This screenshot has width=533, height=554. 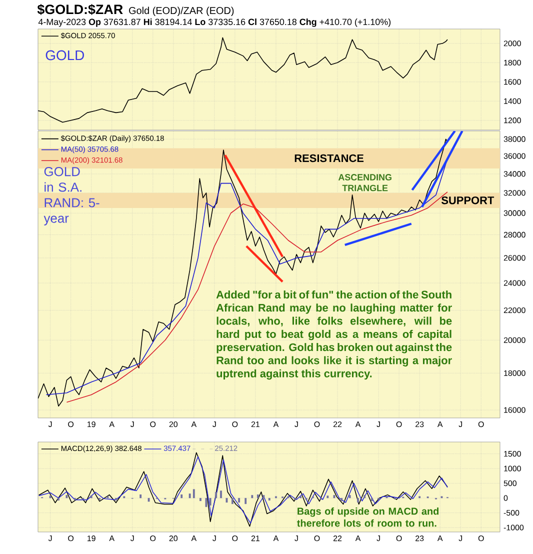 I want to click on annotation: GOLD, so click(x=65, y=55).